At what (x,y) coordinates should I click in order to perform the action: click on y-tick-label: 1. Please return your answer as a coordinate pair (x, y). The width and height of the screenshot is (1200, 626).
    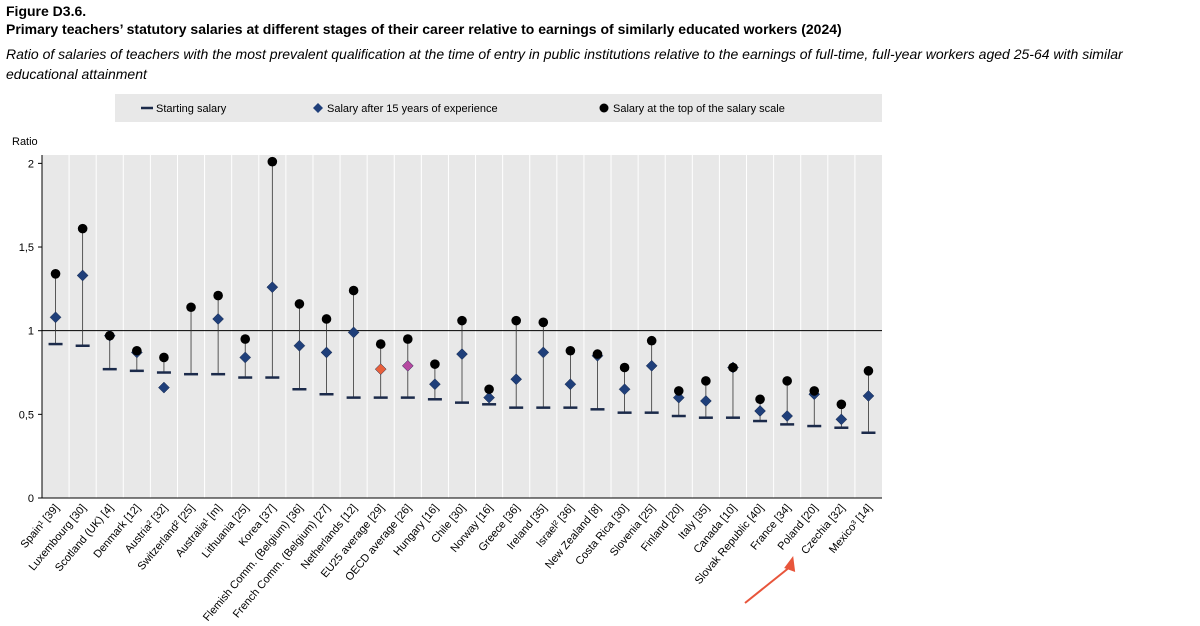
    Looking at the image, I should click on (31, 332).